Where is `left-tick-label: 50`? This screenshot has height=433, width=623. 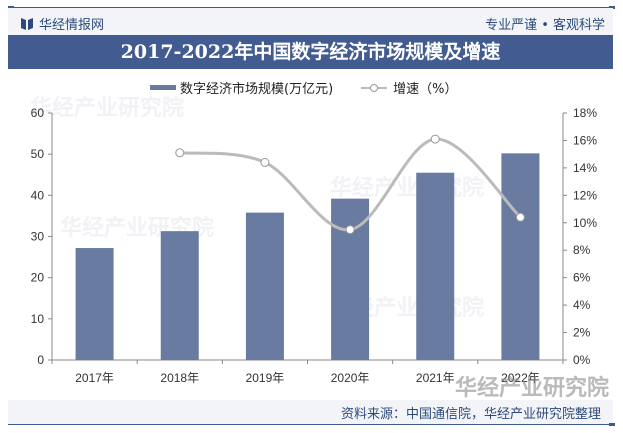 left-tick-label: 50 is located at coordinates (38, 154).